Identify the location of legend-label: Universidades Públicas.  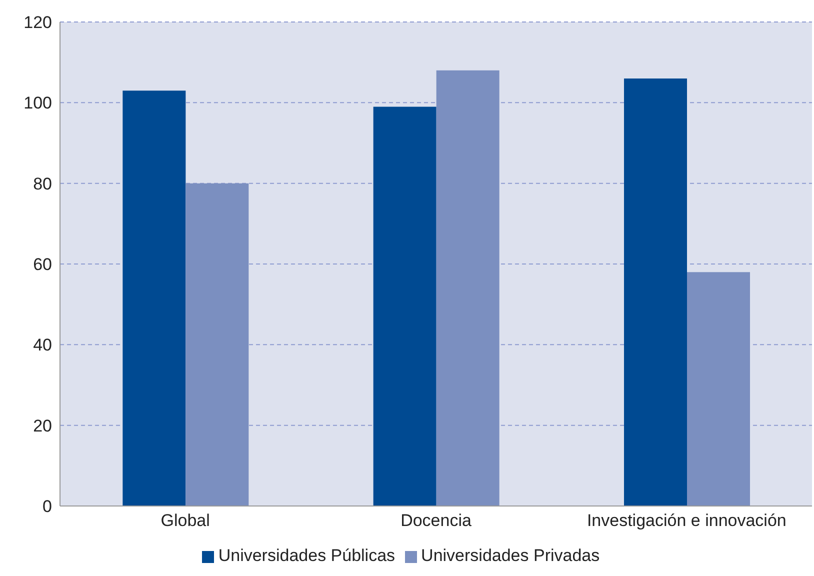
(307, 555).